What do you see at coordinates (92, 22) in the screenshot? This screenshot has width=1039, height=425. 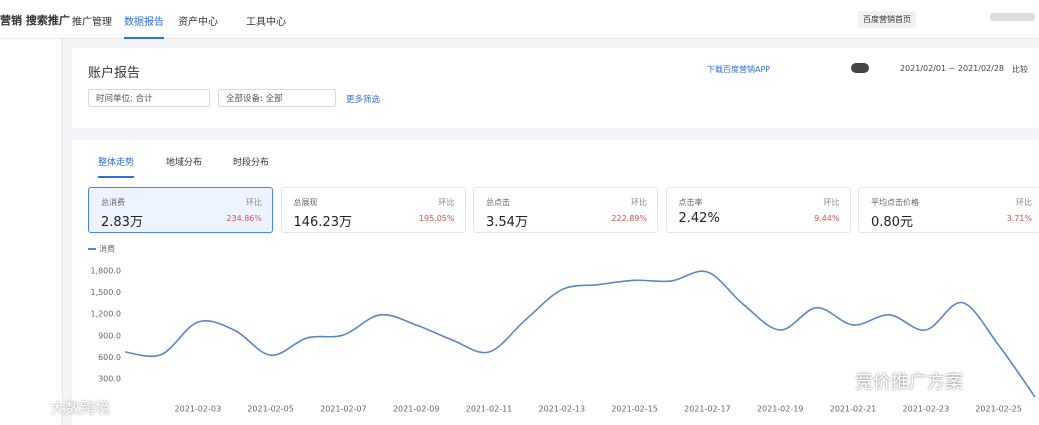 I see `nav-item: 推广管理` at bounding box center [92, 22].